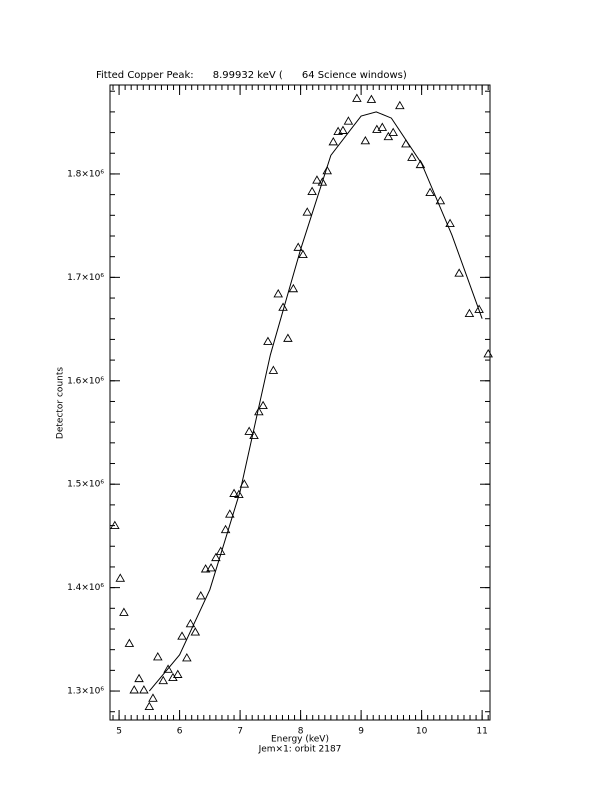  Describe the element at coordinates (240, 732) in the screenshot. I see `x-tick-label: 7` at that location.